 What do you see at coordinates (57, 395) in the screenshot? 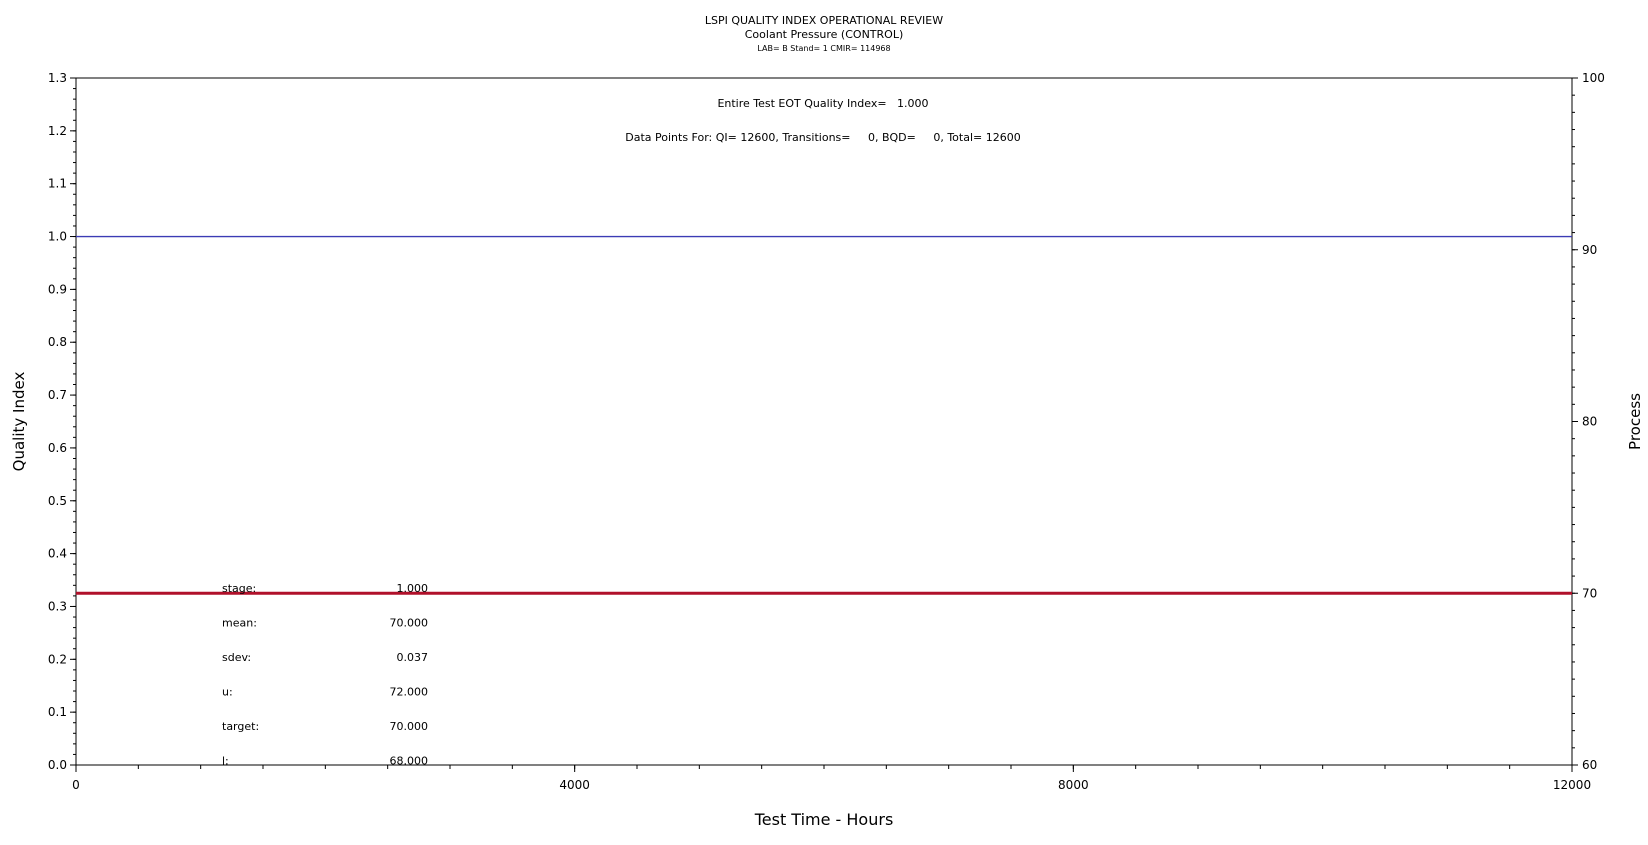
I see `y-tick-label: 0.7` at bounding box center [57, 395].